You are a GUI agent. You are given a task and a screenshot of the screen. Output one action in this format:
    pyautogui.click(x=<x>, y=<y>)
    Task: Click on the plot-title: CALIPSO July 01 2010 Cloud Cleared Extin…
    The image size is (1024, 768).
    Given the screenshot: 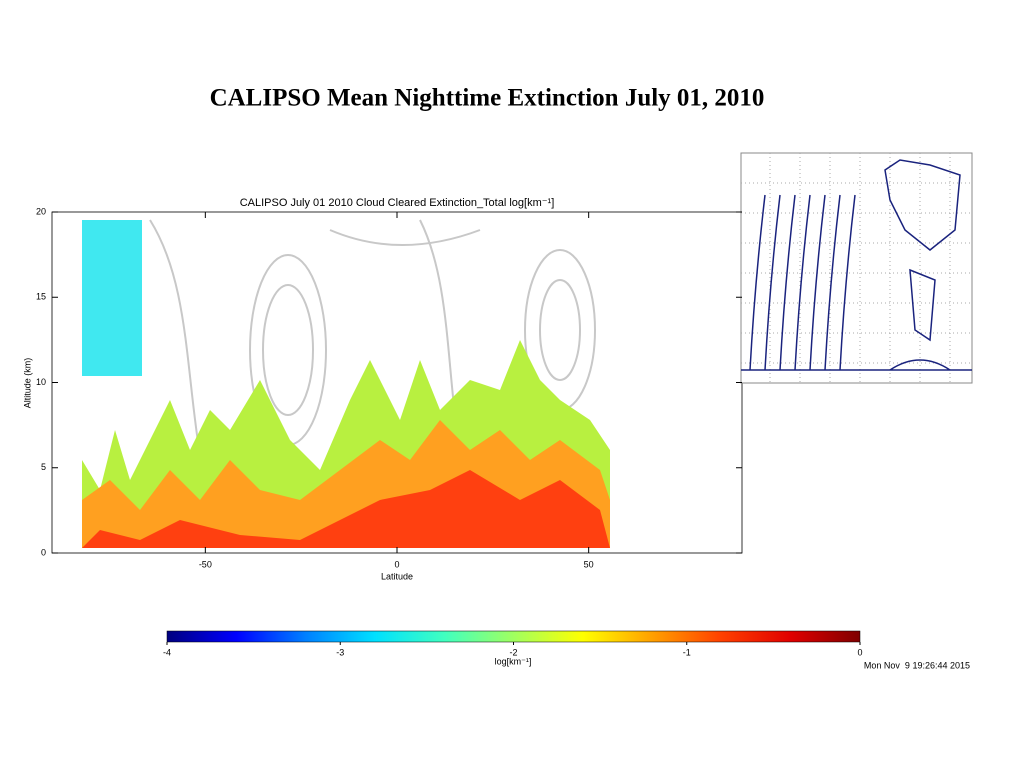 What is the action you would take?
    pyautogui.click(x=397, y=203)
    